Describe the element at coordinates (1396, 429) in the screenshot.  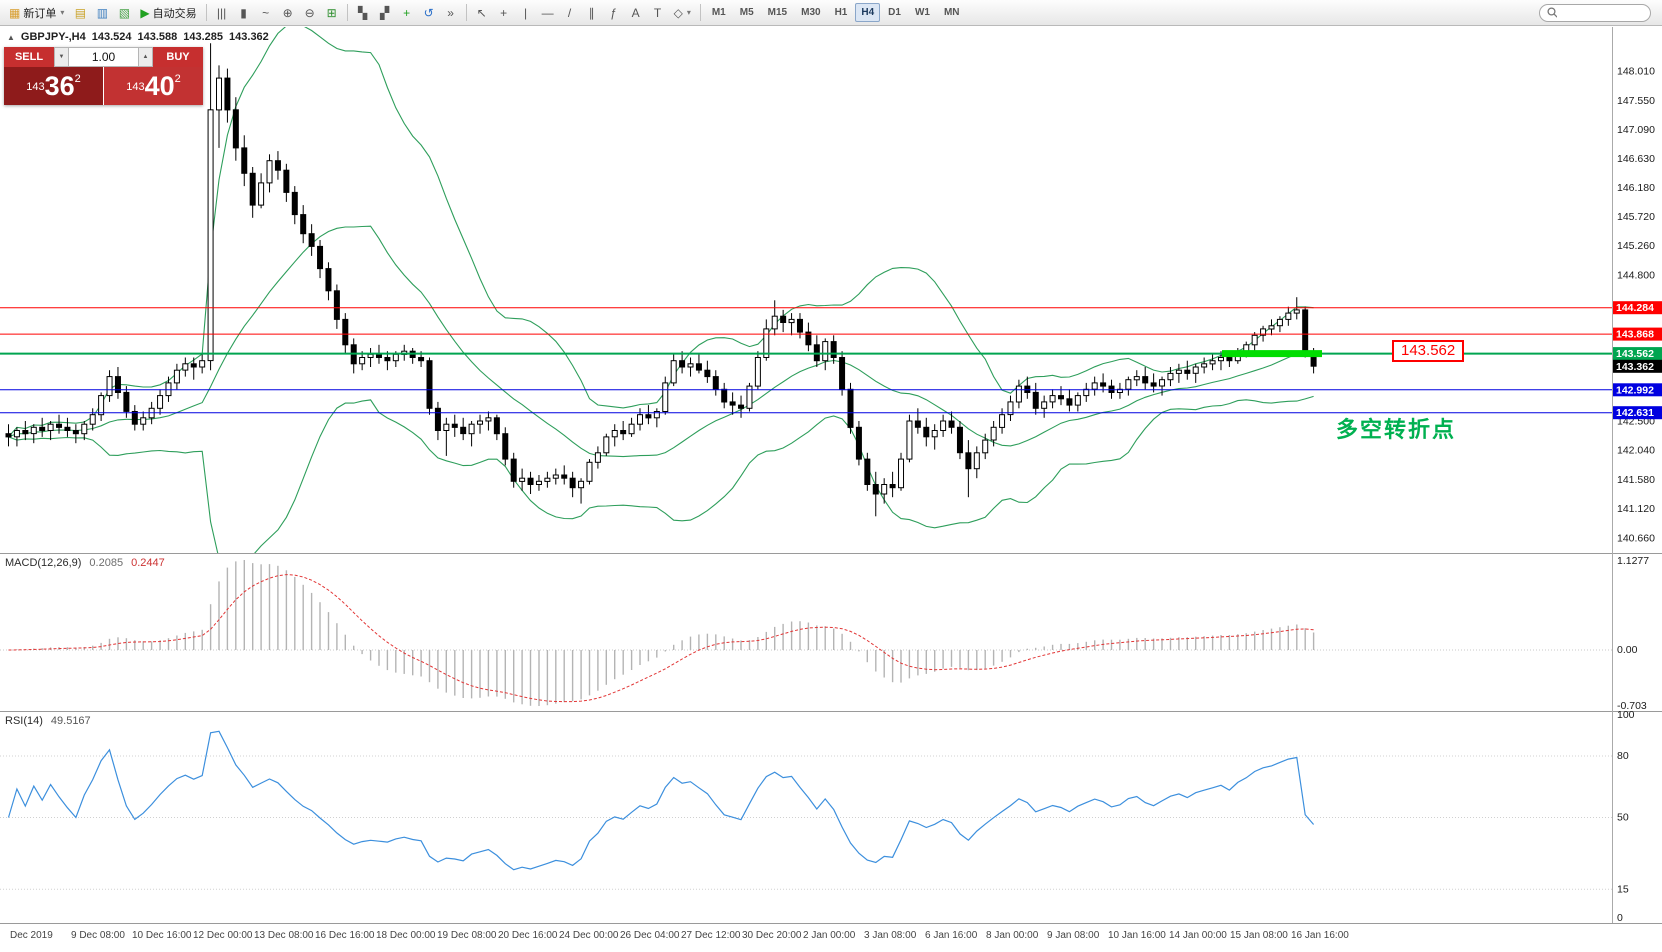
I see `turning-point-note: 多空转折点` at that location.